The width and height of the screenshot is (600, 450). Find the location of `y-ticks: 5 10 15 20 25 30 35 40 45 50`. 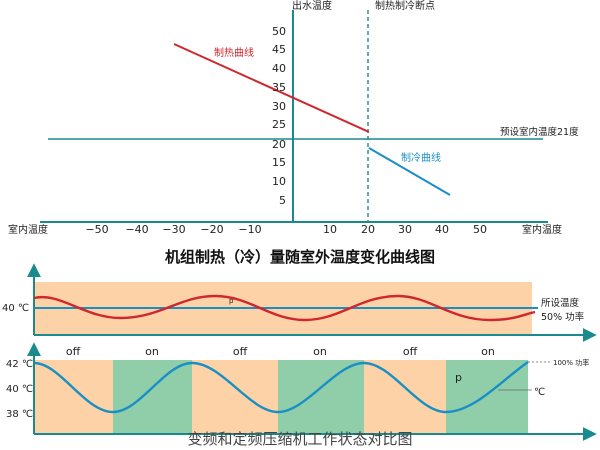

y-ticks: 5 10 15 20 25 30 35 40 45 50 is located at coordinates (279, 116).